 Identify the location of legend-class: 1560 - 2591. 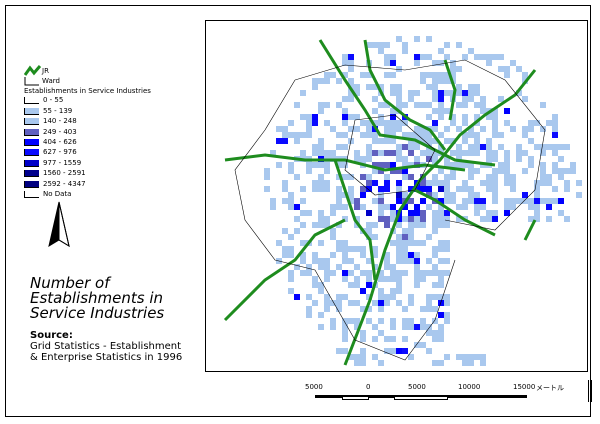
(87, 174).